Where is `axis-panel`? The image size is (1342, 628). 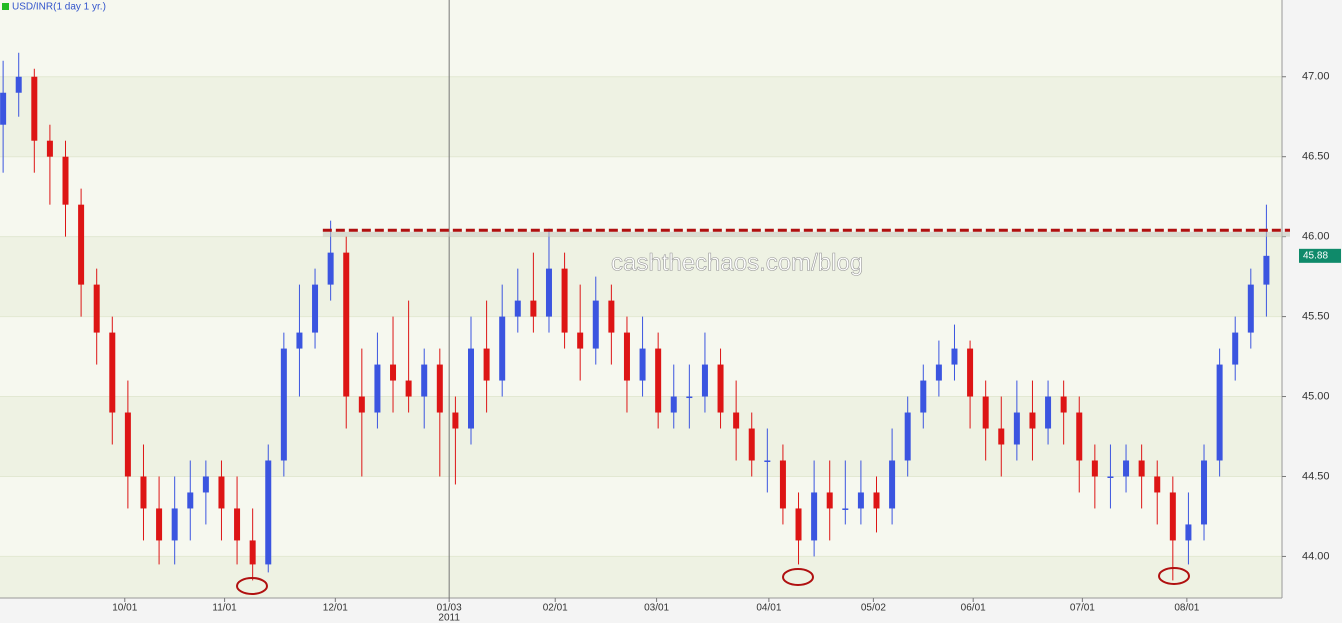
axis-panel is located at coordinates (1312, 311).